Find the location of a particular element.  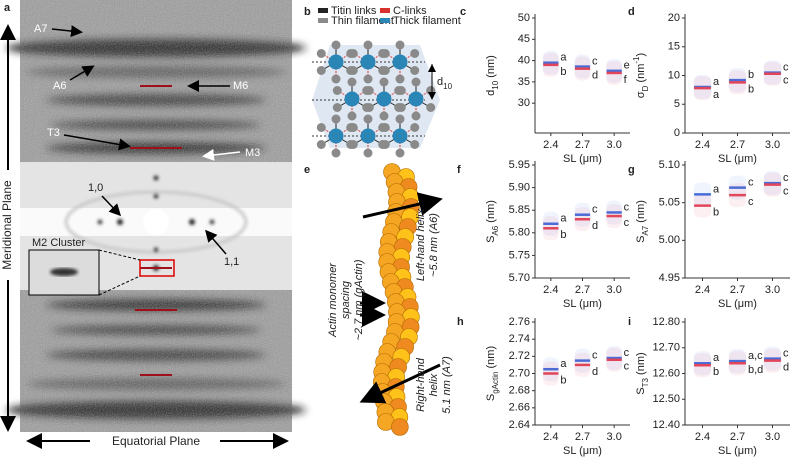

panel-label: d is located at coordinates (631, 12).